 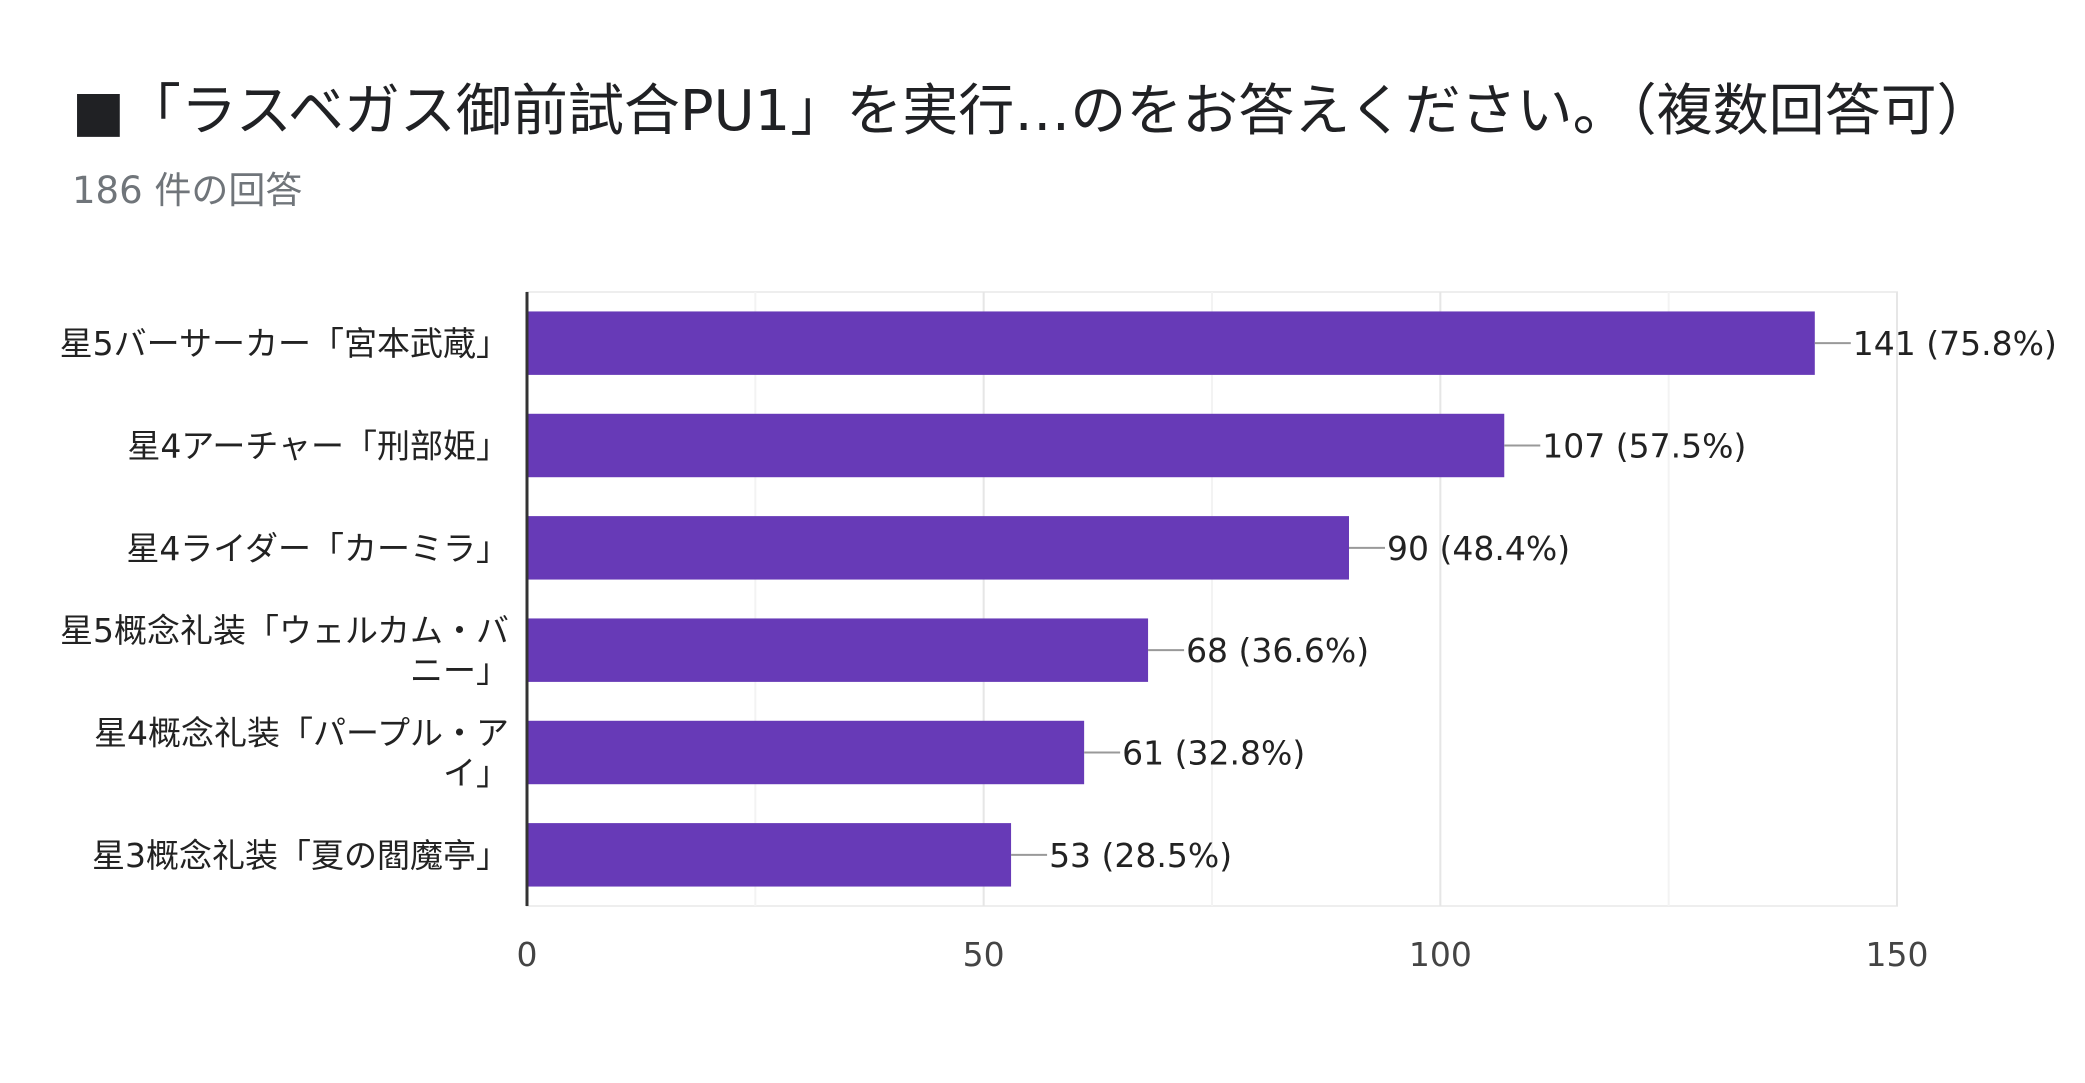 I want to click on category-label: 星4アーチャー「刑部姫」, so click(x=318, y=446).